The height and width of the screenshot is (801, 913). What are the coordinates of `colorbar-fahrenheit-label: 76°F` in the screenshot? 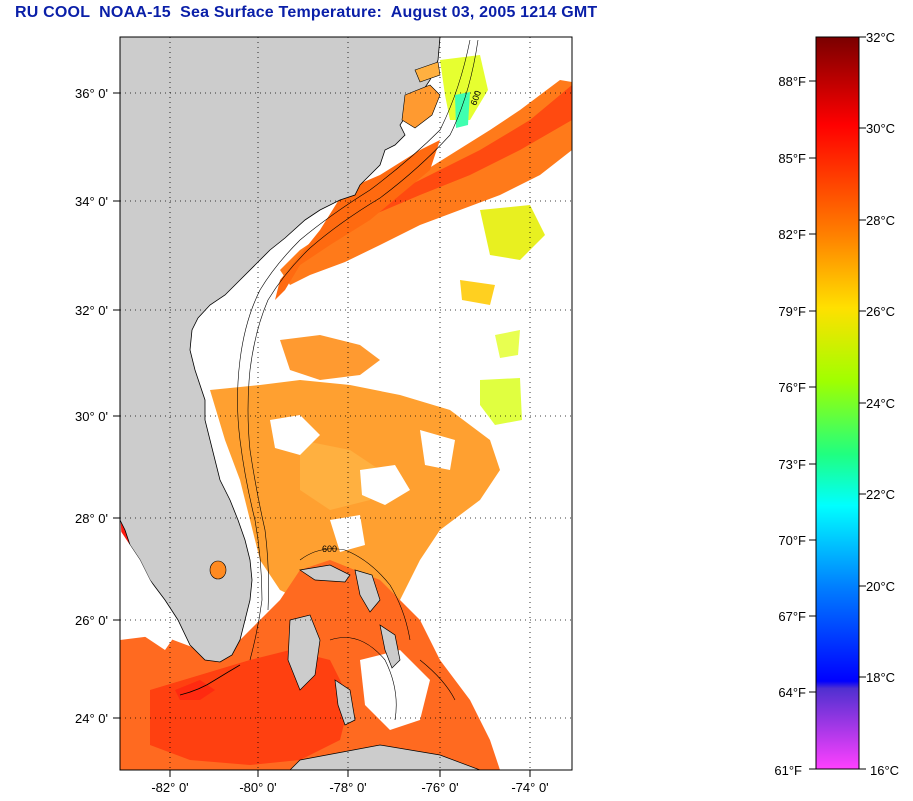 It's located at (792, 387).